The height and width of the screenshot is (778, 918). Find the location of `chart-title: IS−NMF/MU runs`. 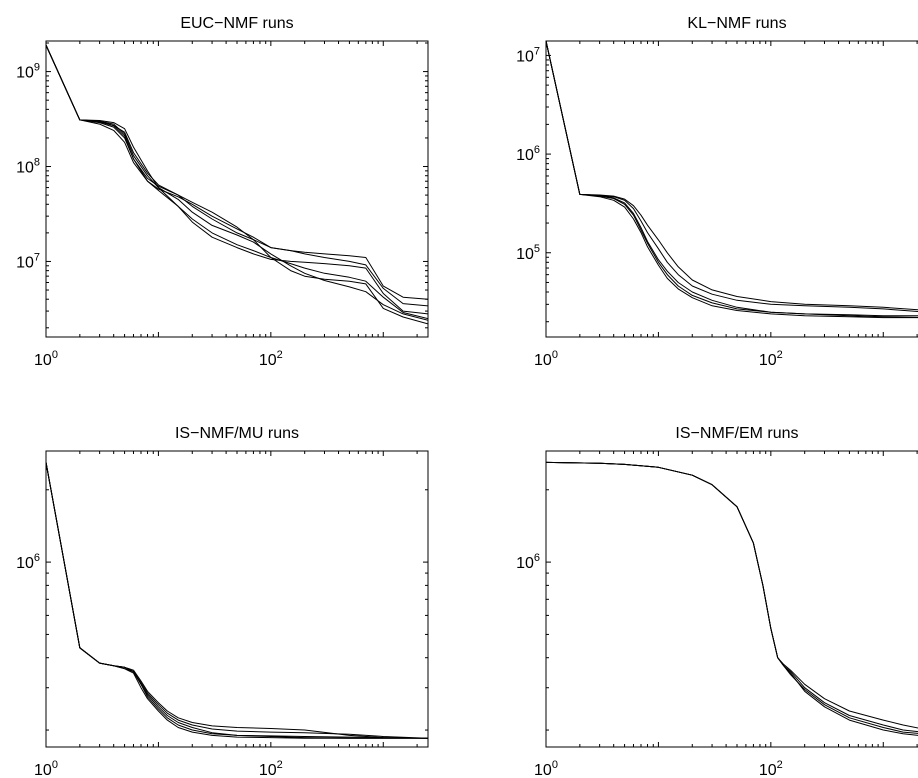

chart-title: IS−NMF/MU runs is located at coordinates (237, 433).